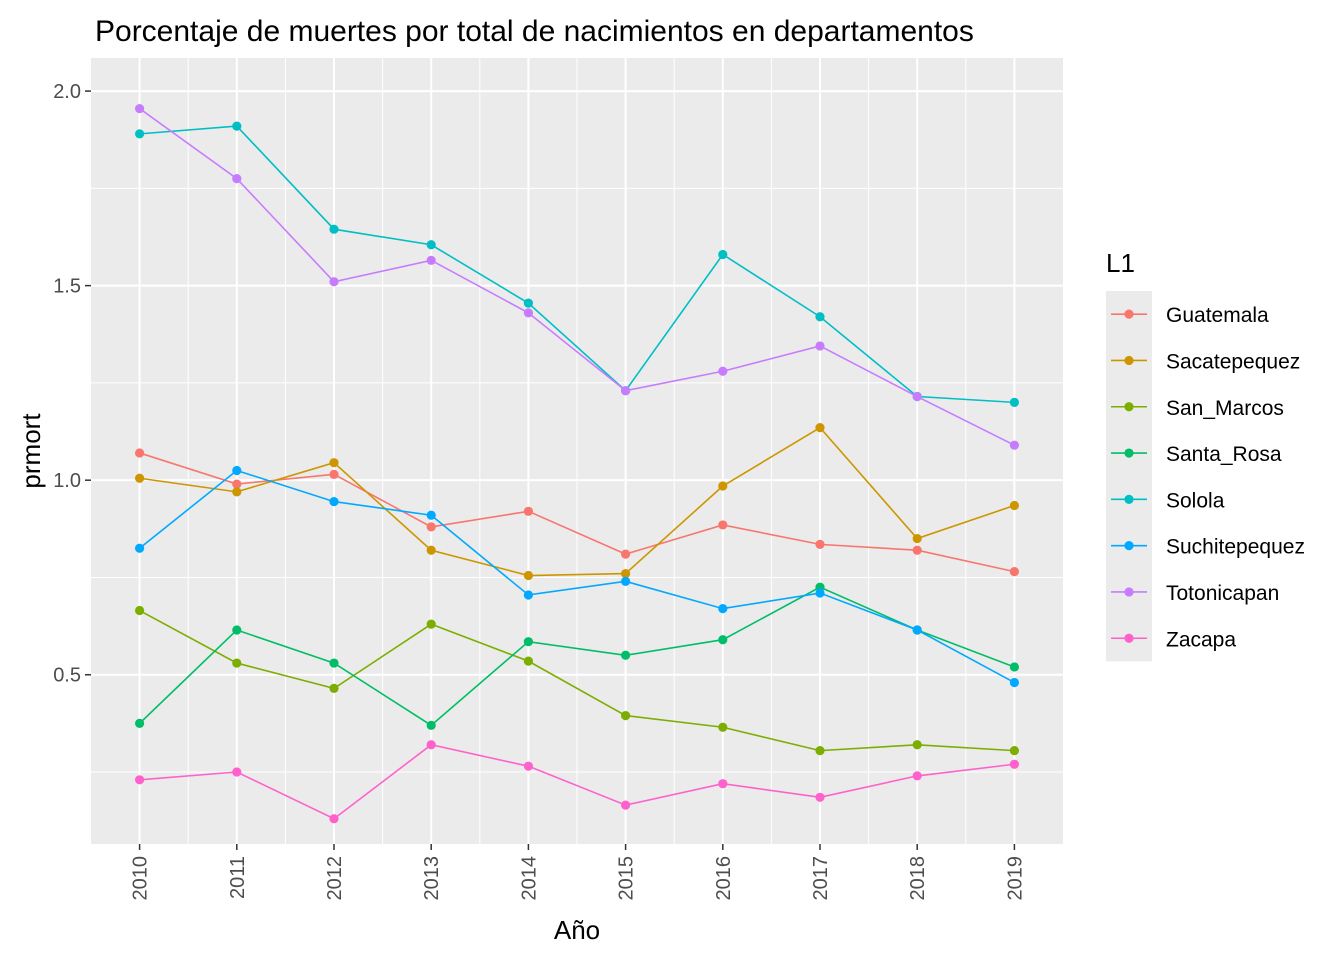  I want to click on series-line-suchitepequez, so click(577, 576).